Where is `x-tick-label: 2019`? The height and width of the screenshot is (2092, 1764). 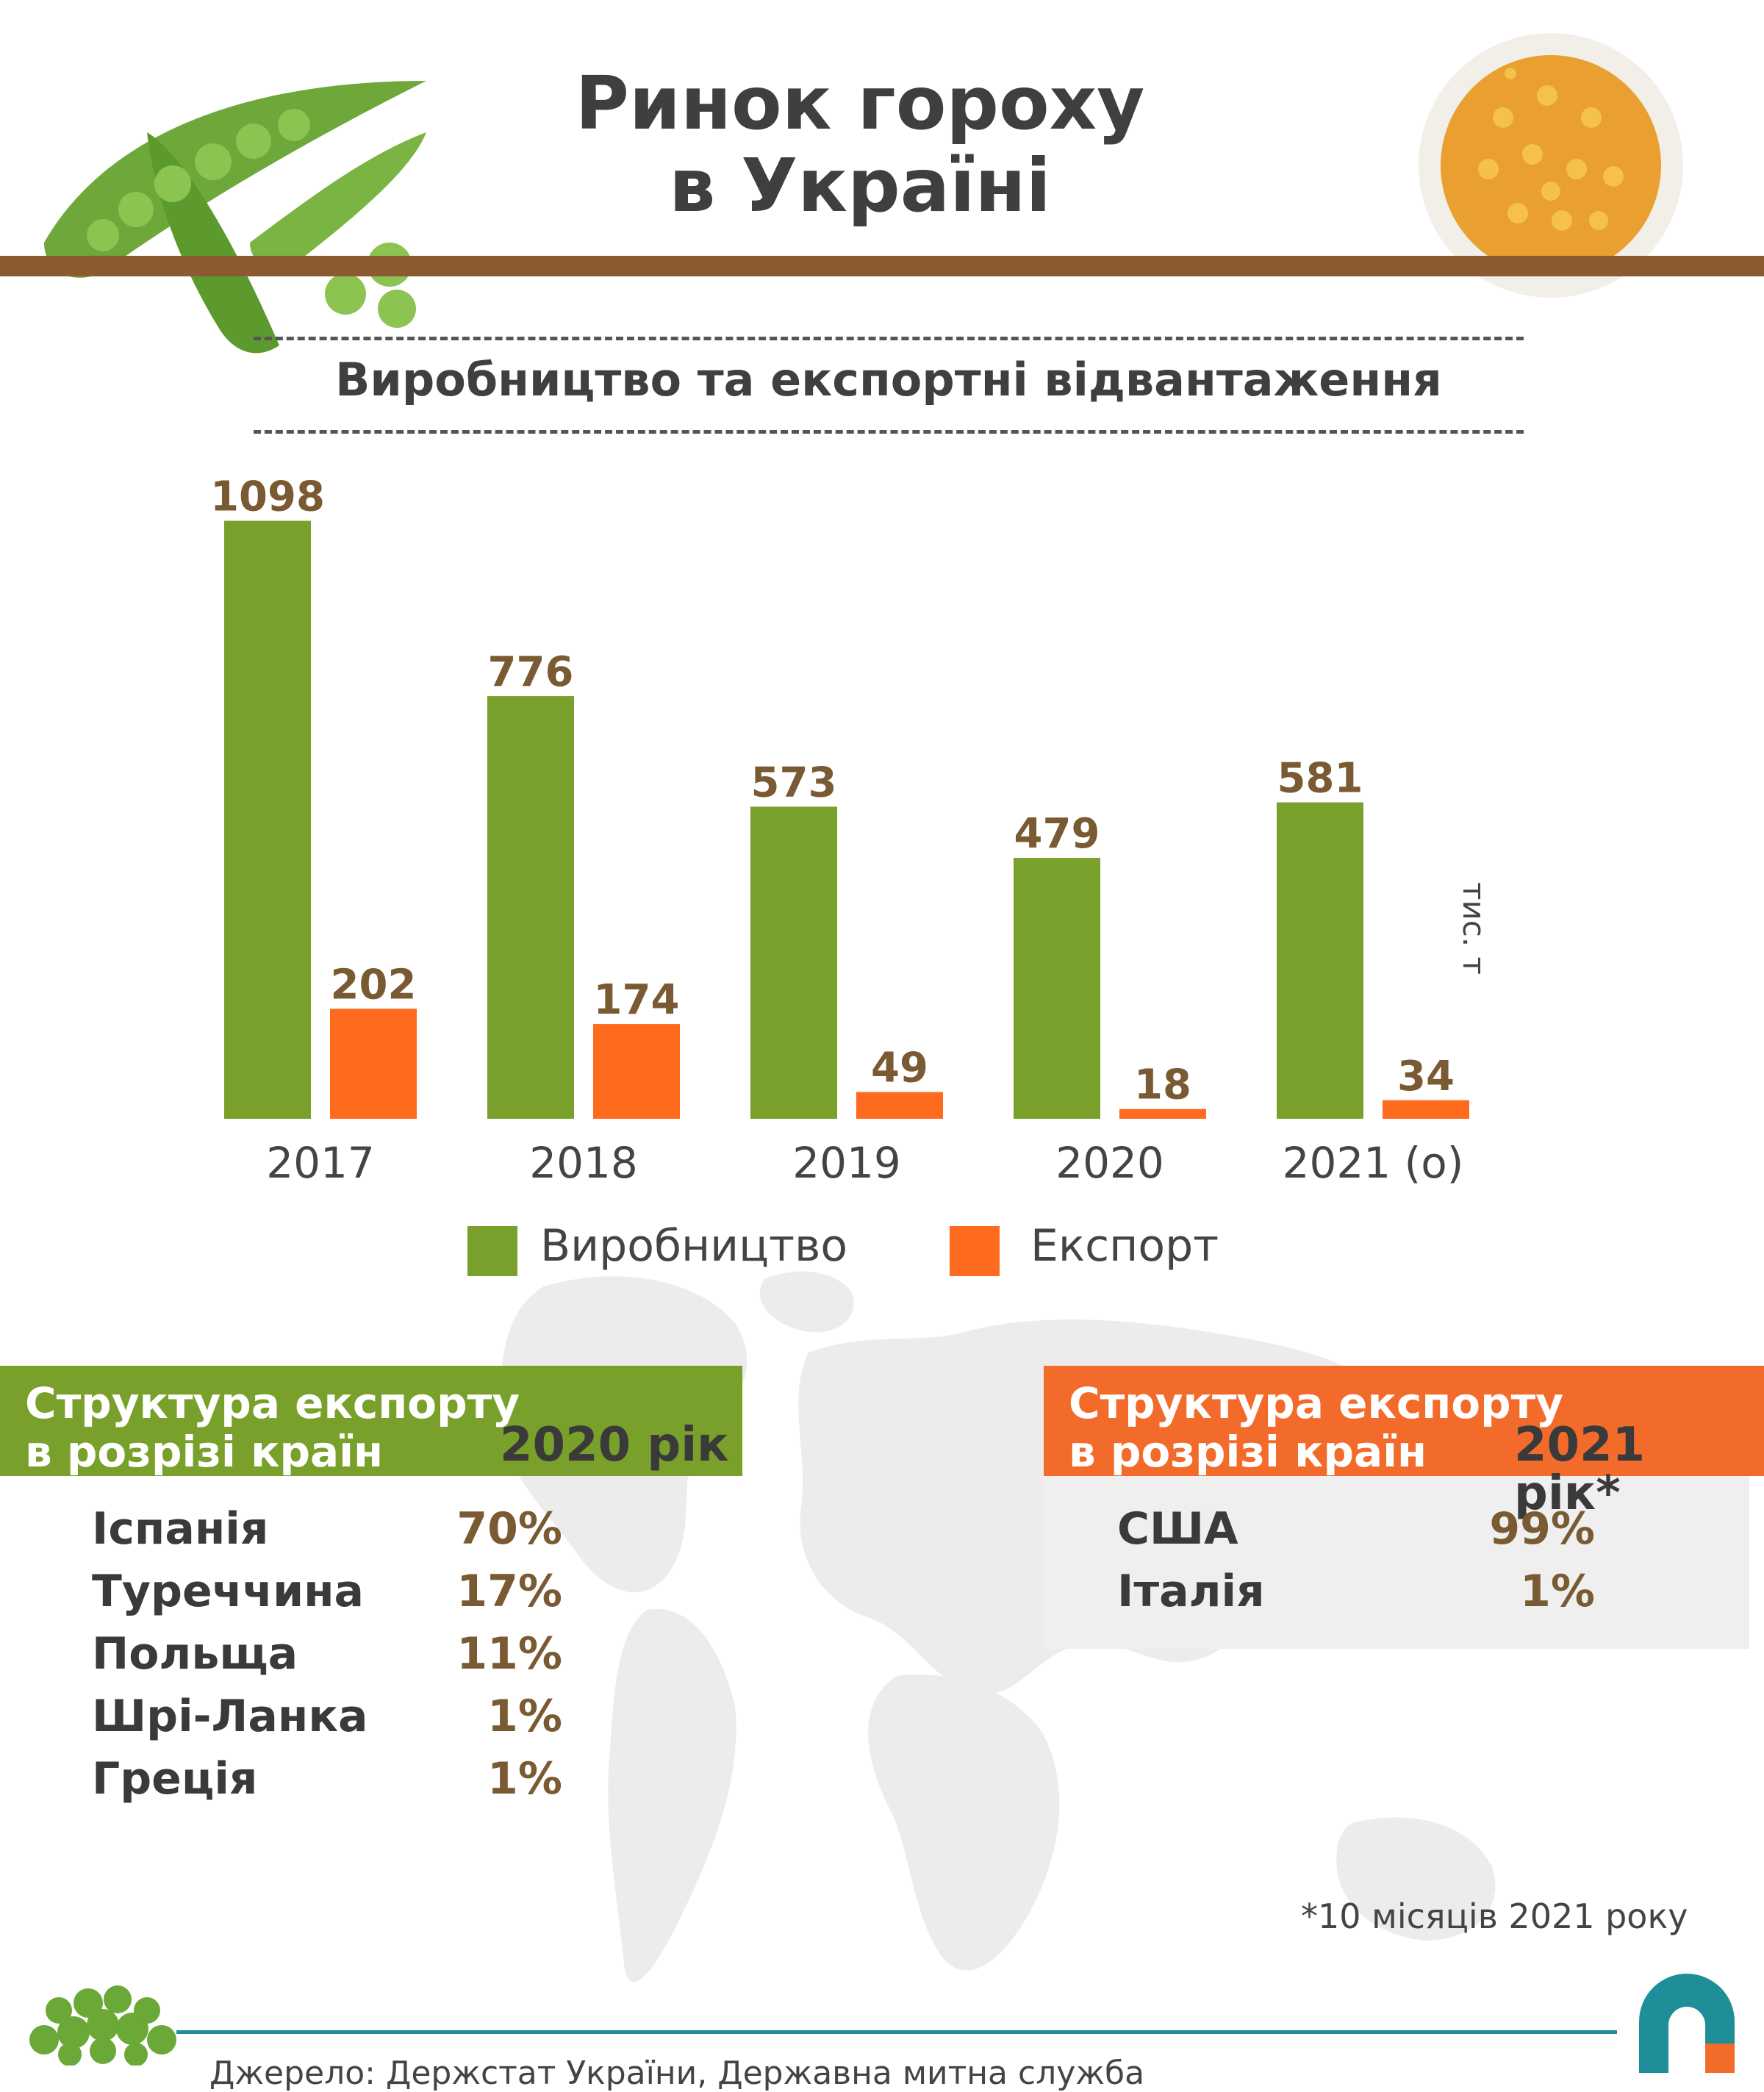
x-tick-label: 2019 is located at coordinates (846, 1163).